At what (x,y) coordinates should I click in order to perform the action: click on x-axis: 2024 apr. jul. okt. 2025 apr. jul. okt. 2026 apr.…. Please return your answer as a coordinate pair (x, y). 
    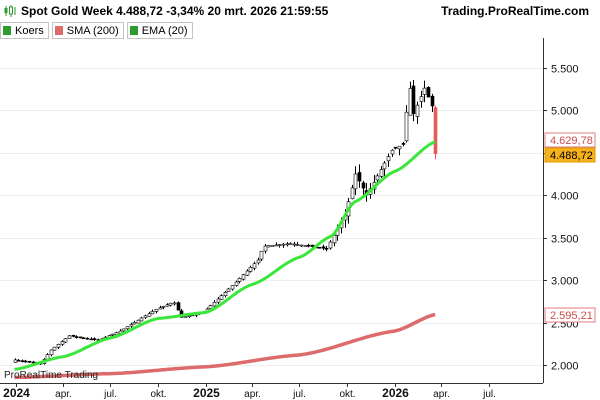
    Looking at the image, I should click on (249, 391).